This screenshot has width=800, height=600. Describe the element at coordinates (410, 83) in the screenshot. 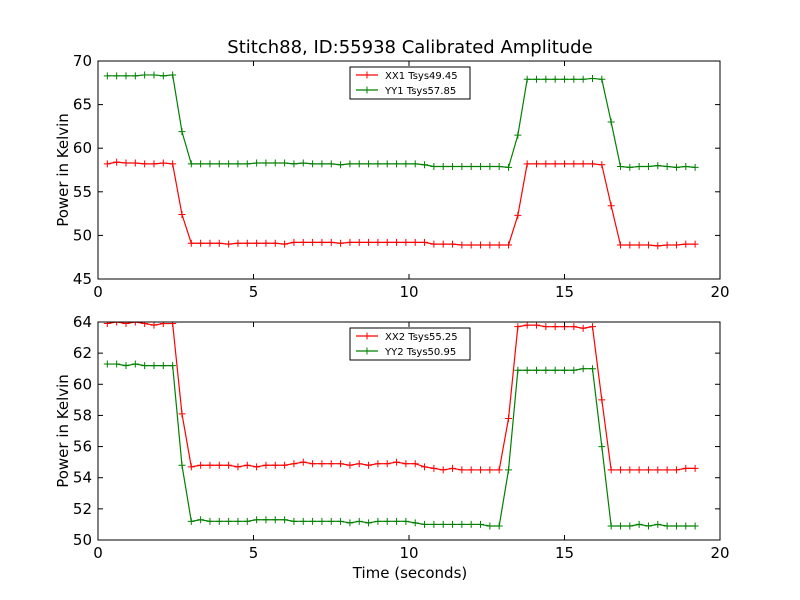

I see `legend: XX1 Tsys49.45 YY1 Tsys57.85` at that location.